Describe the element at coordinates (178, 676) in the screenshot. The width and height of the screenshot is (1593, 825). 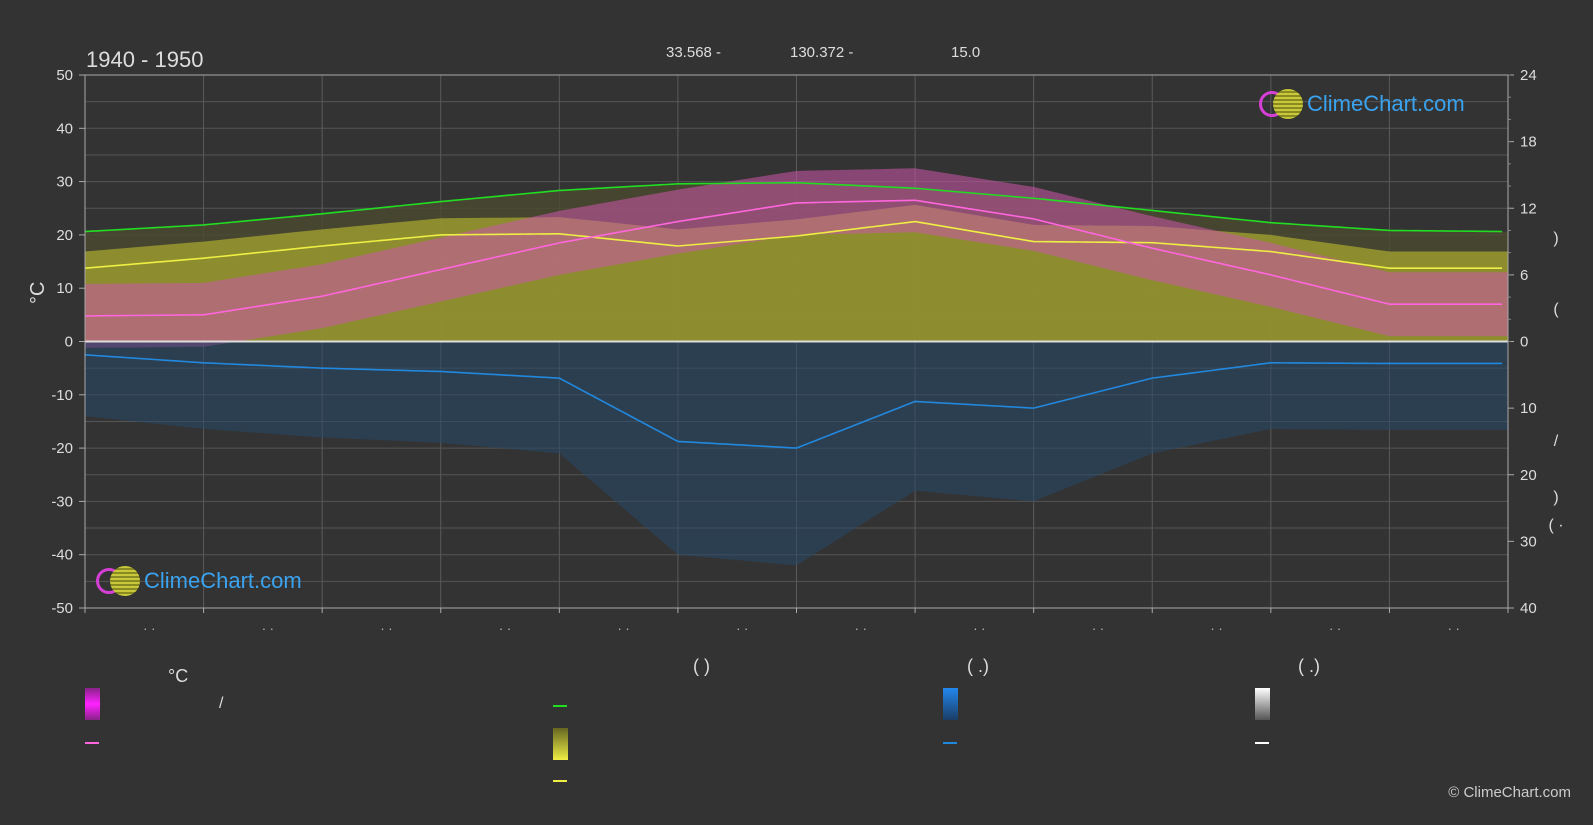
I see `legend-temperature-head: °C` at that location.